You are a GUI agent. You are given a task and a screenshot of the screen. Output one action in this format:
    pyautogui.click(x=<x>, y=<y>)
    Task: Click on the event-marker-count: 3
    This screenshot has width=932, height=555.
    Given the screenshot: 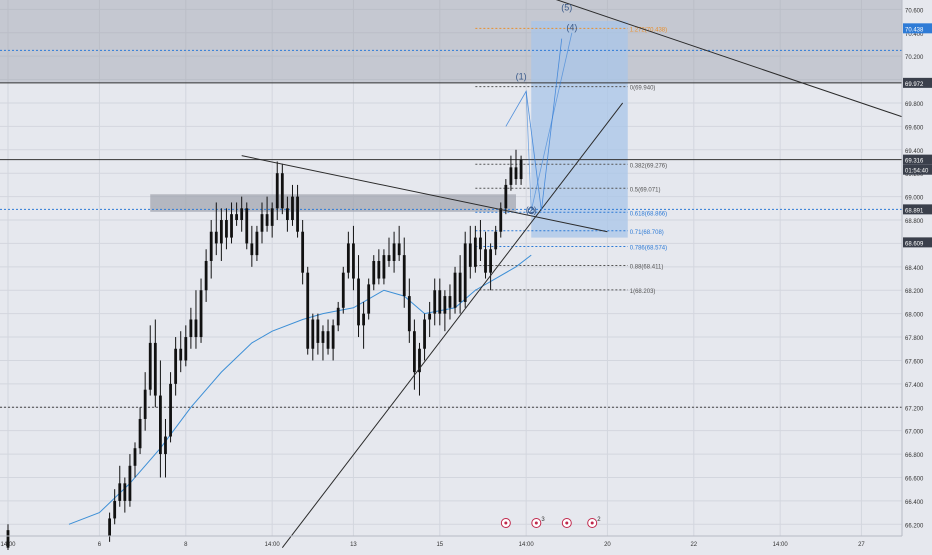 What is the action you would take?
    pyautogui.click(x=543, y=520)
    